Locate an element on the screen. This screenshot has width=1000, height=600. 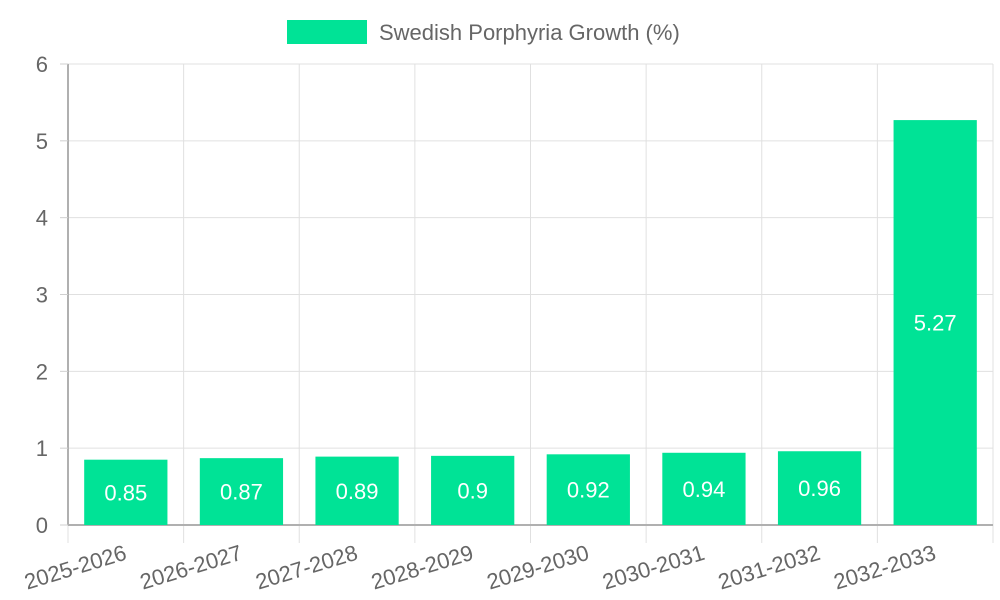
bar-value-label: 0.87 is located at coordinates (241, 492).